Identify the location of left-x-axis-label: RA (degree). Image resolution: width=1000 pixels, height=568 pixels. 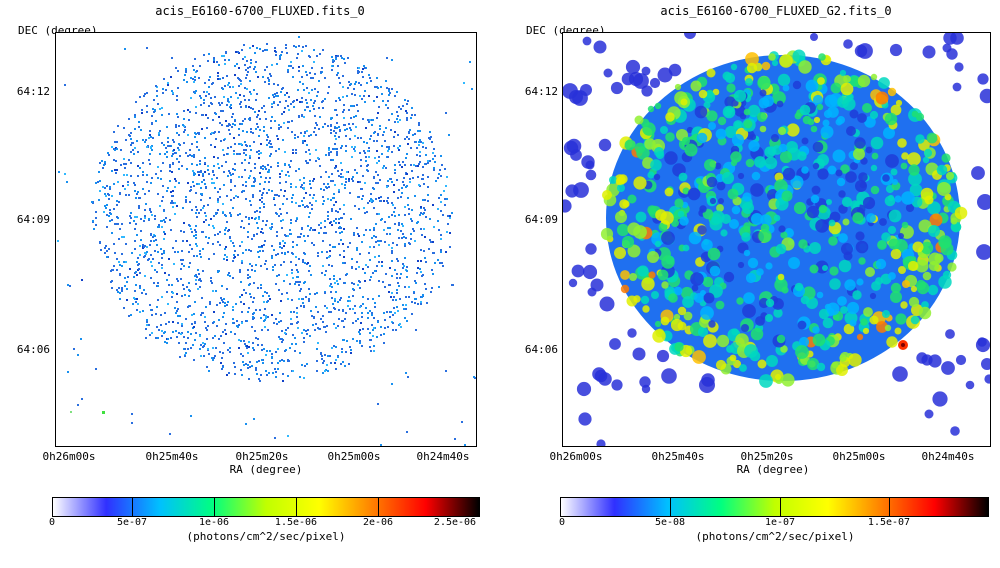
(266, 469).